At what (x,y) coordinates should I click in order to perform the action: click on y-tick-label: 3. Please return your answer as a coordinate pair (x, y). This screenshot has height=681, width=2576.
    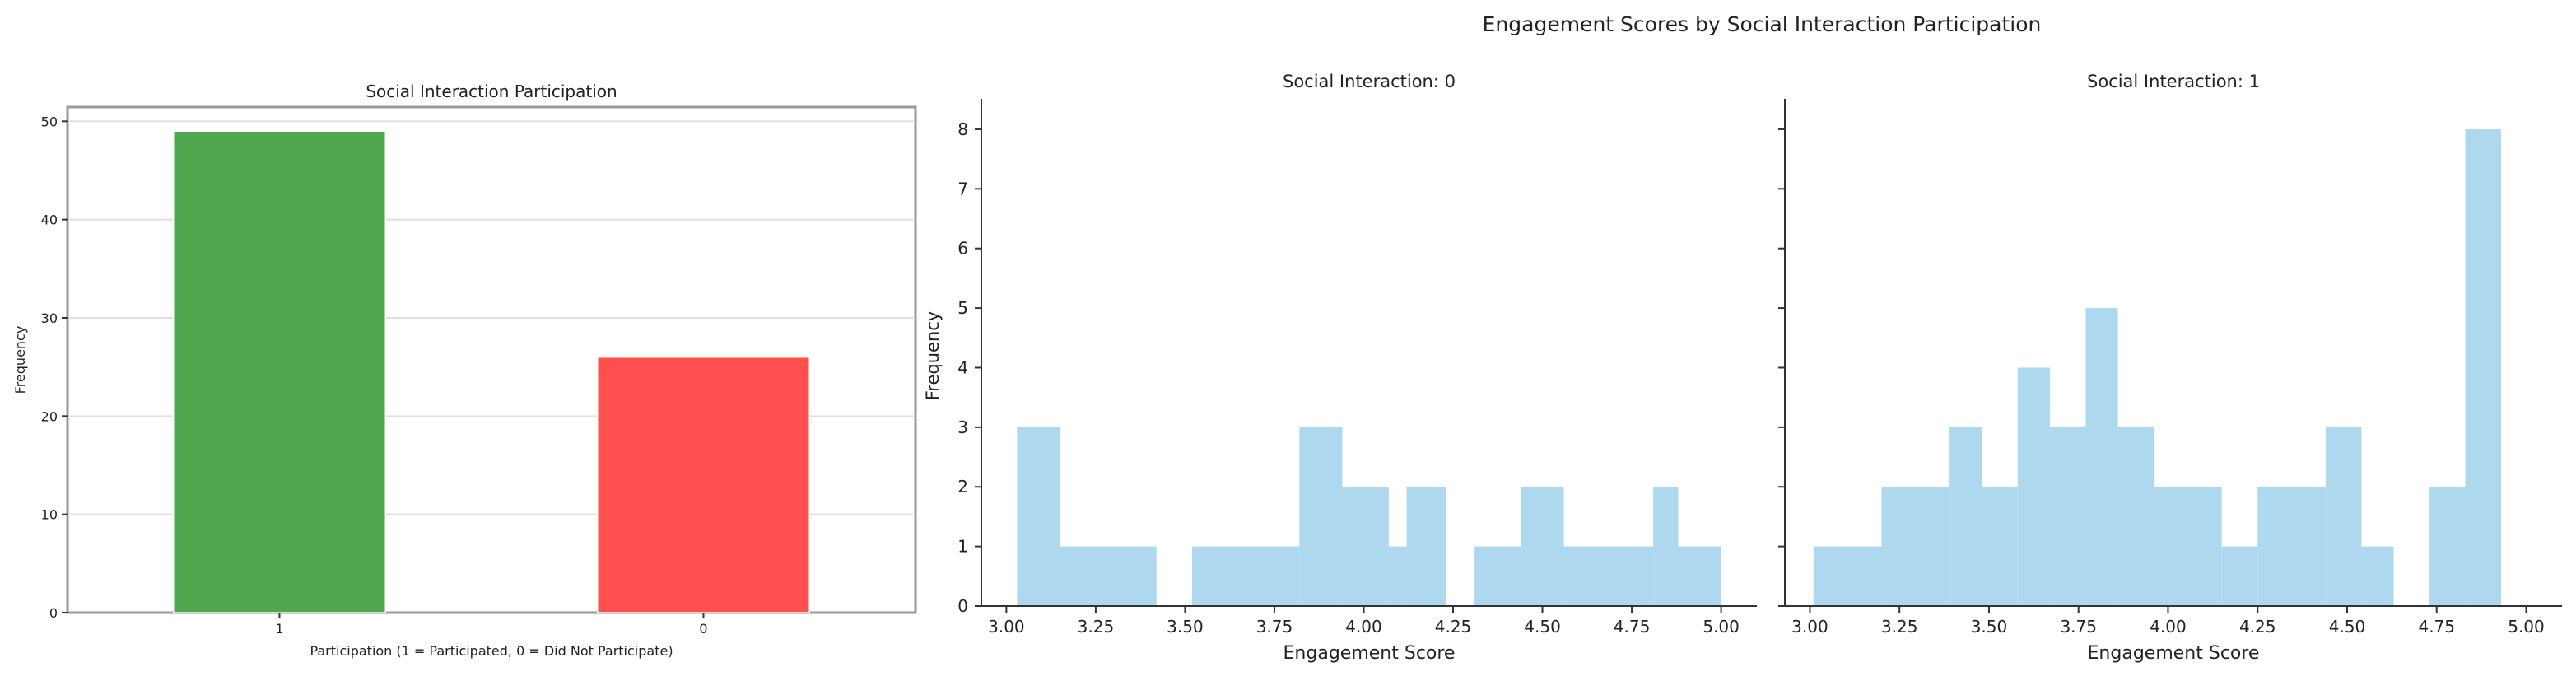
    Looking at the image, I should click on (962, 427).